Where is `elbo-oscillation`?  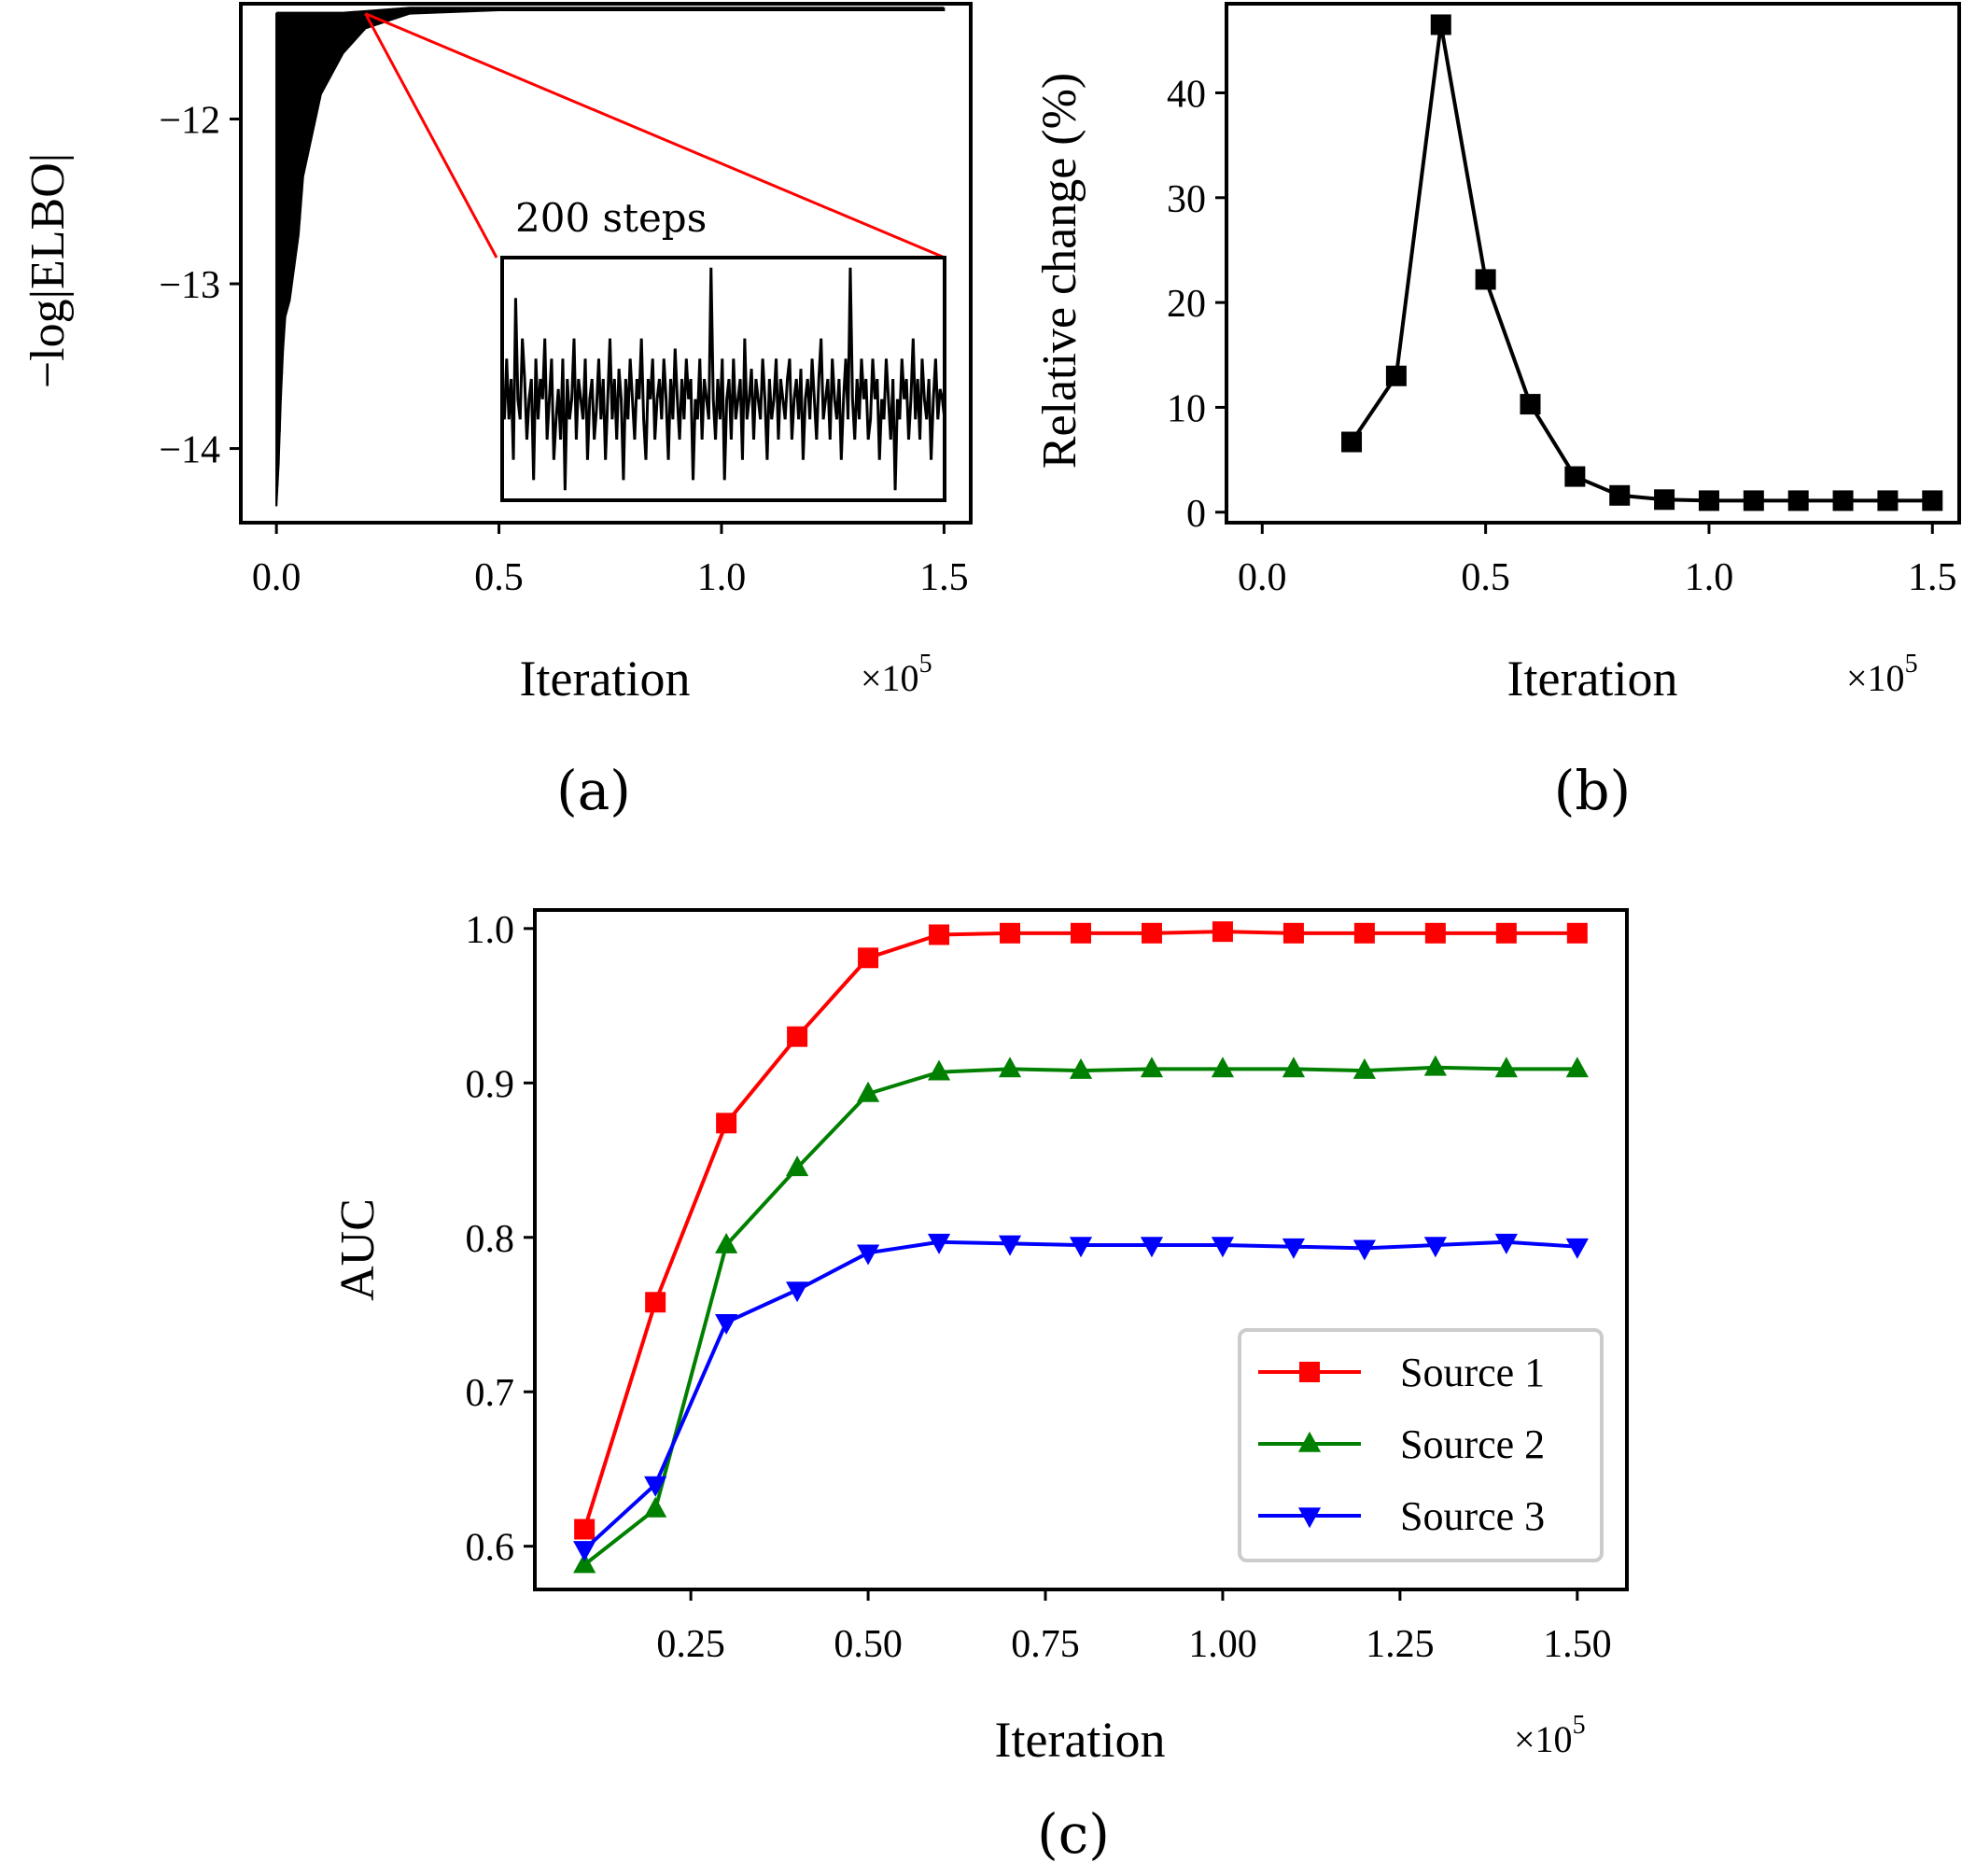
elbo-oscillation is located at coordinates (298, 260).